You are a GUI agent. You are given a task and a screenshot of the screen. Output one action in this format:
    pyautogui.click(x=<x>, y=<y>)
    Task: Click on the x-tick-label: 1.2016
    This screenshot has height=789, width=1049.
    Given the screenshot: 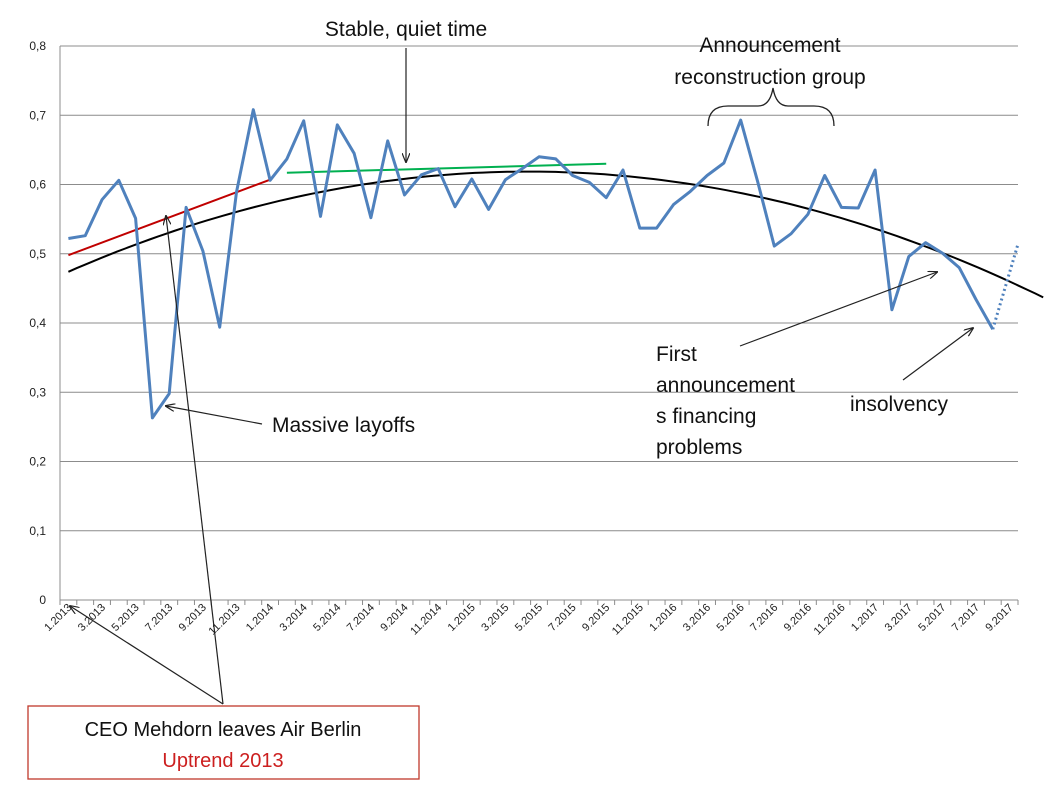 What is the action you would take?
    pyautogui.click(x=663, y=618)
    